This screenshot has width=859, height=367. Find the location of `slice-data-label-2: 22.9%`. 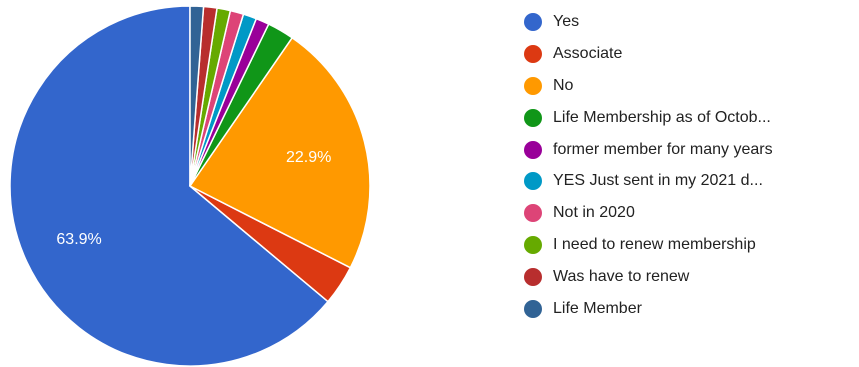

slice-data-label-2: 22.9% is located at coordinates (308, 157).